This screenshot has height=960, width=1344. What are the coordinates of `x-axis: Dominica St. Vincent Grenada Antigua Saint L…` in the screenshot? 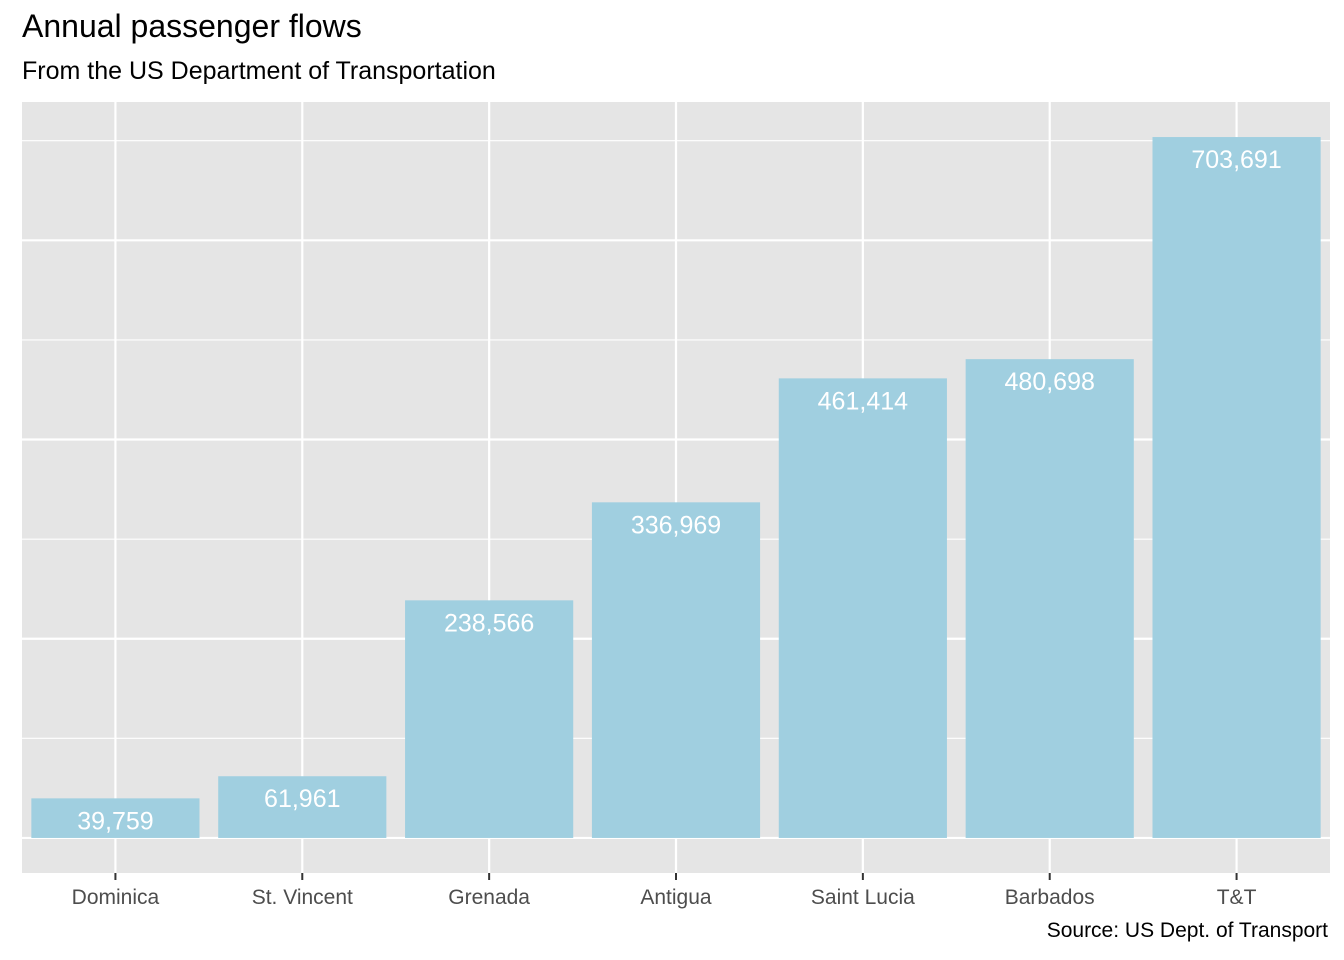 It's located at (664, 891).